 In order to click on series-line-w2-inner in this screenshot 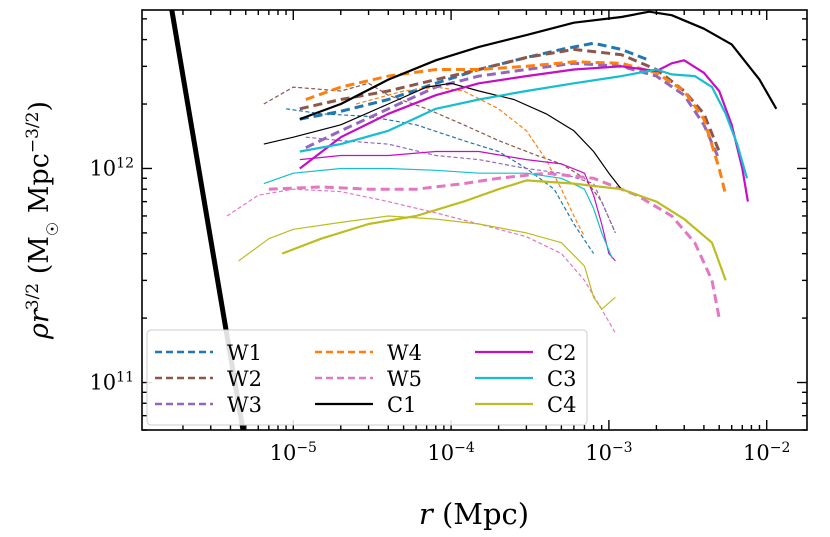, I will do `click(439, 158)`.